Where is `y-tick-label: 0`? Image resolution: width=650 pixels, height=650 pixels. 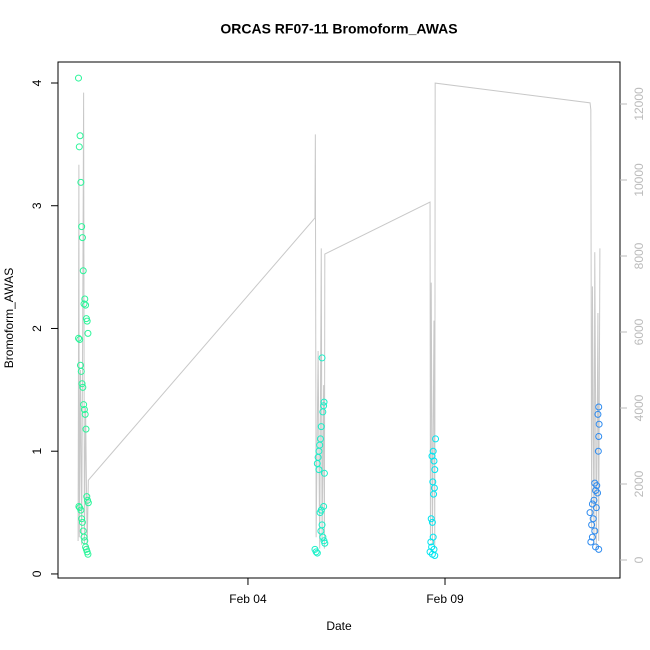 y-tick-label: 0 is located at coordinates (37, 573).